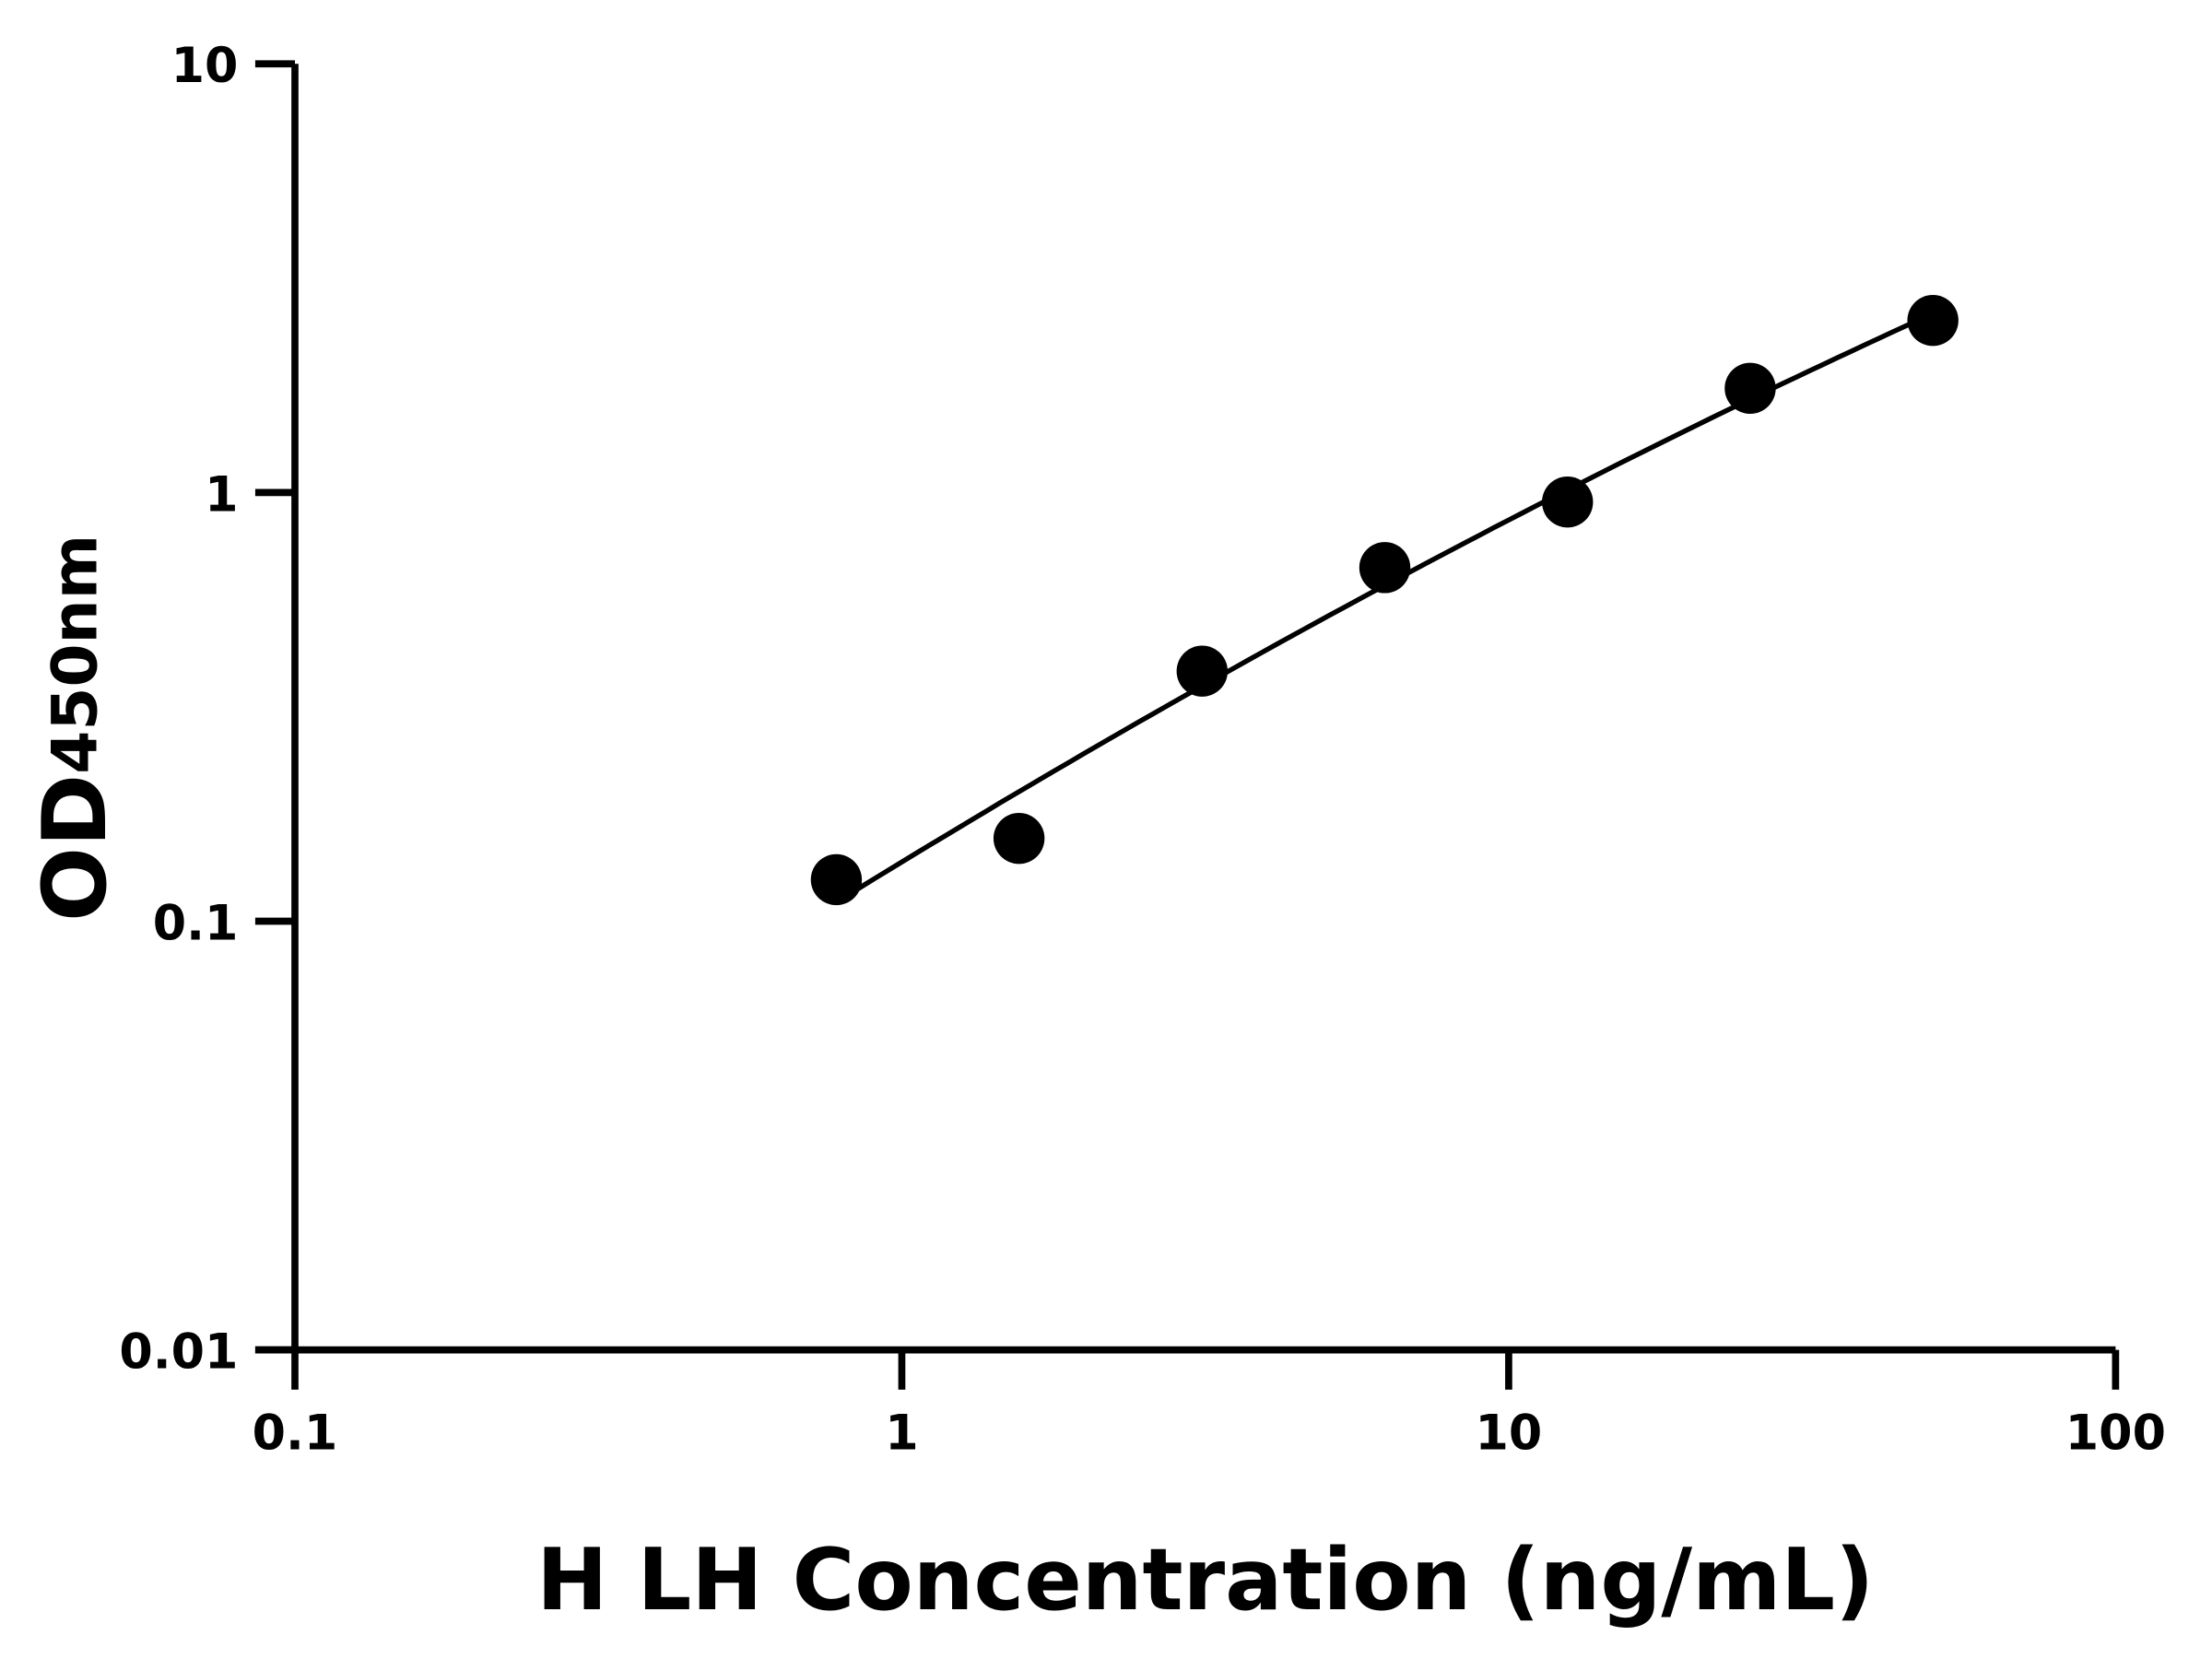  Describe the element at coordinates (901, 1433) in the screenshot. I see `x-tick-label: 1` at that location.